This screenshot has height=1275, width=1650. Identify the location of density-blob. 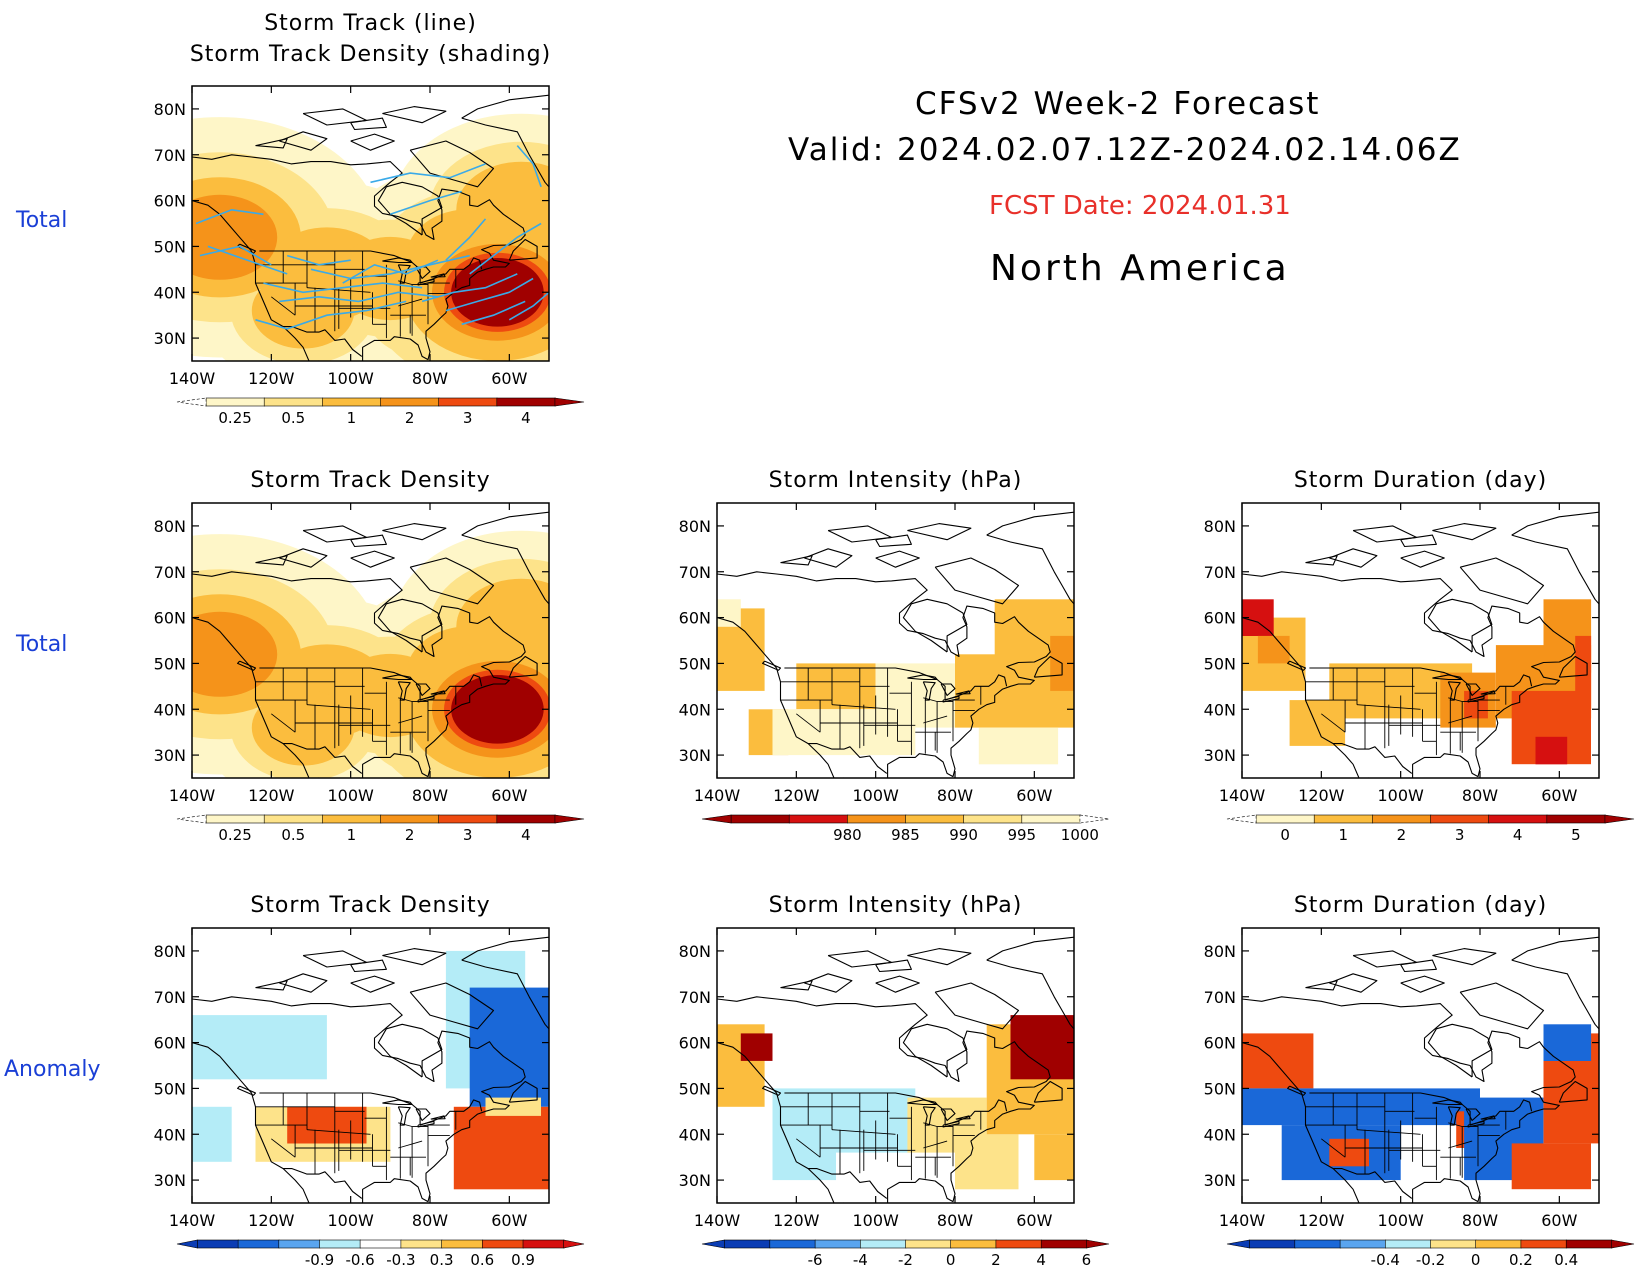
(502, 209).